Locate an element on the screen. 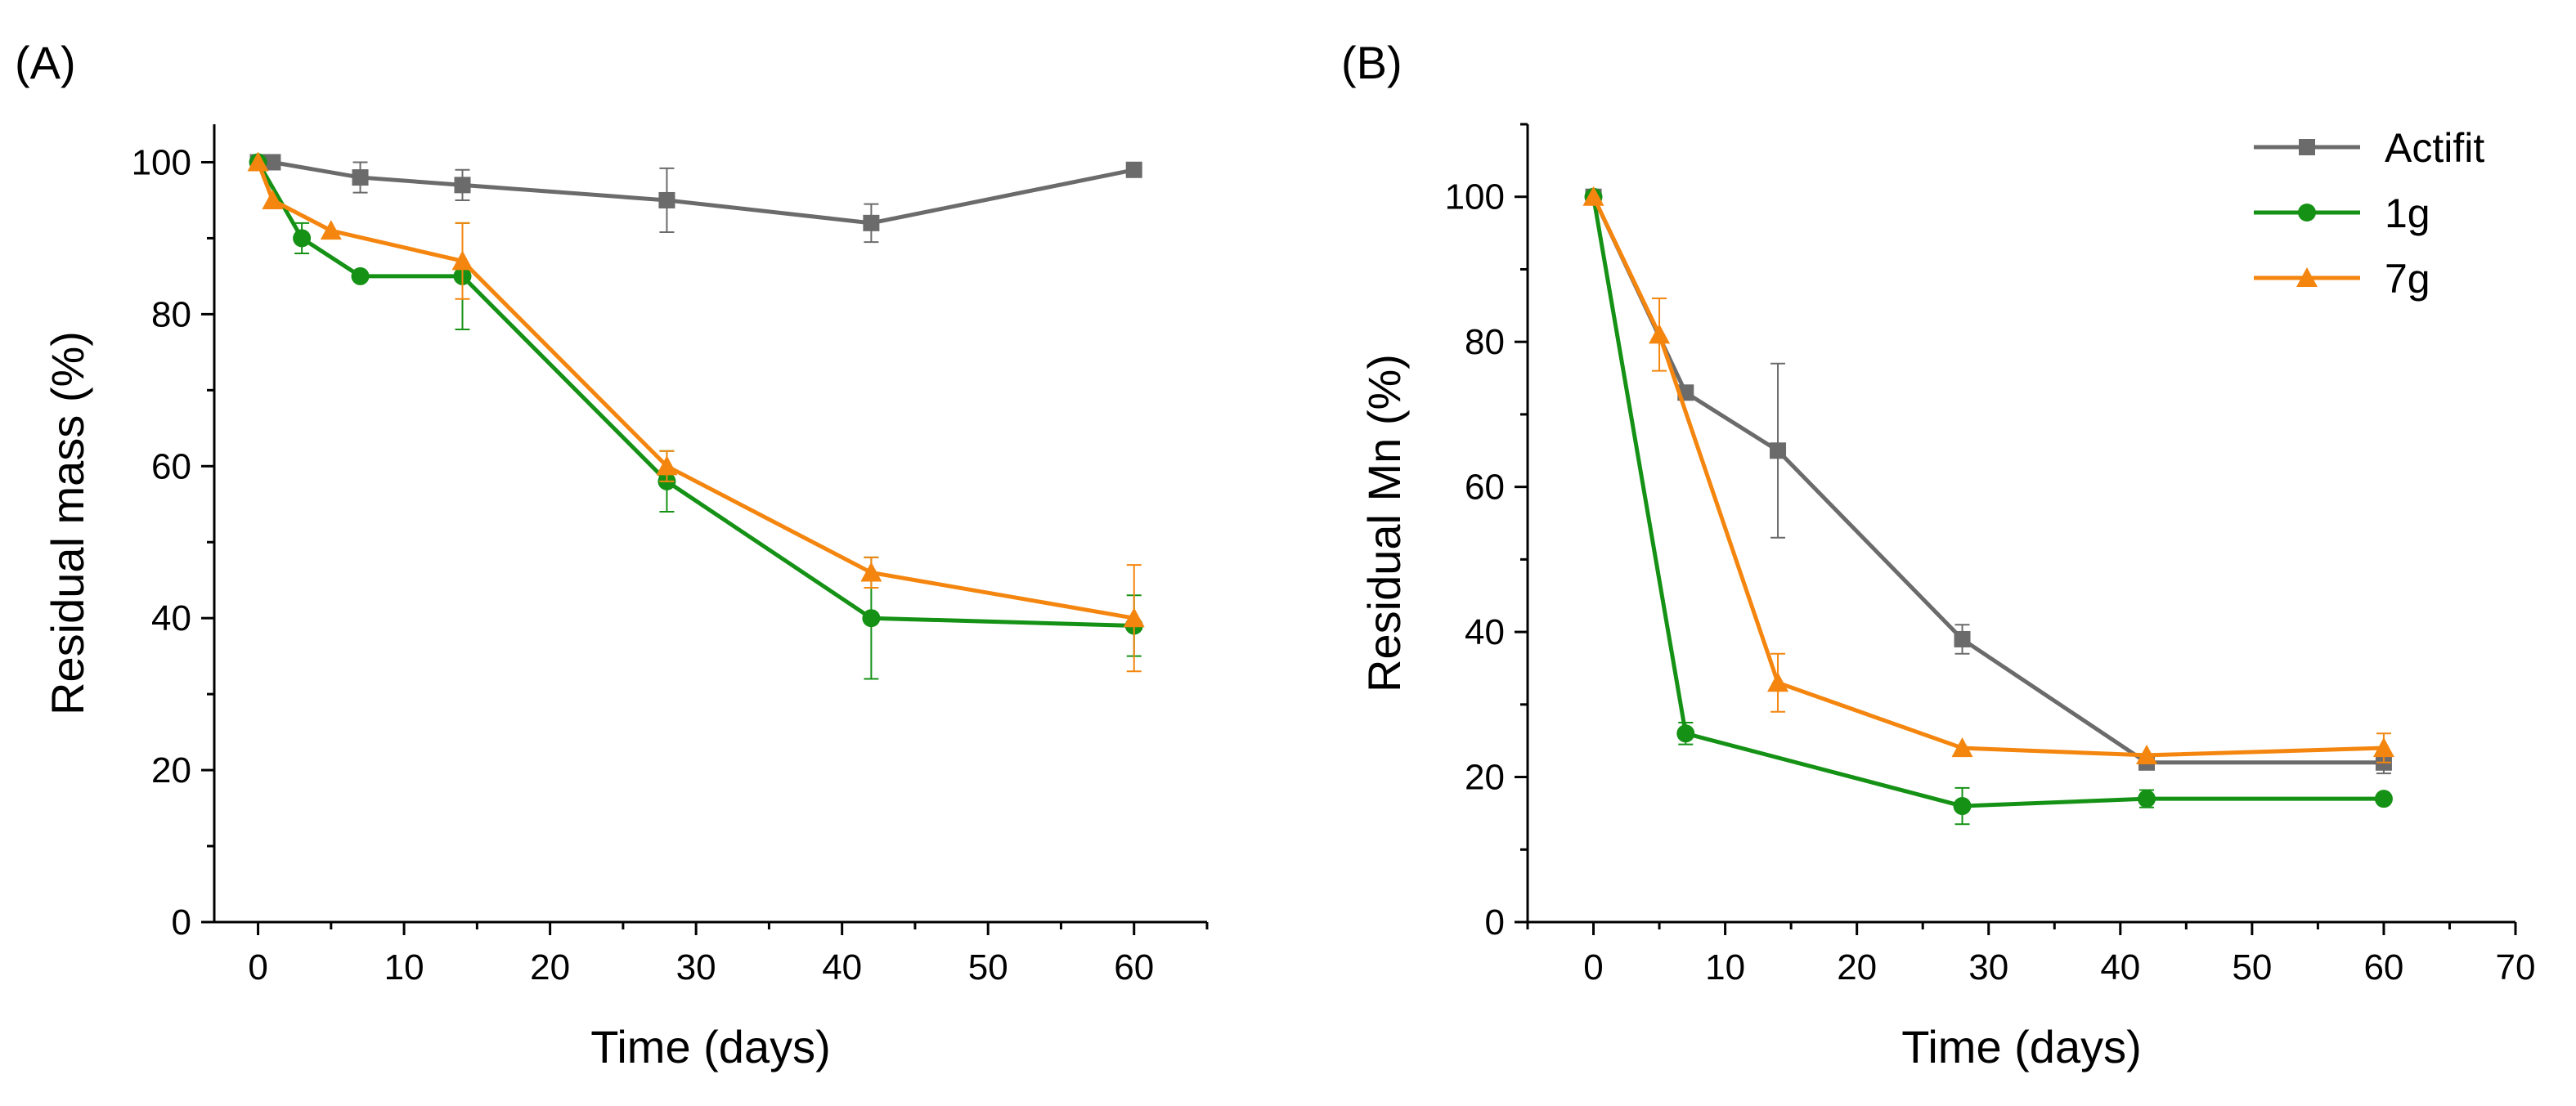 The height and width of the screenshot is (1106, 2576). legend-label: 7g is located at coordinates (2407, 279).